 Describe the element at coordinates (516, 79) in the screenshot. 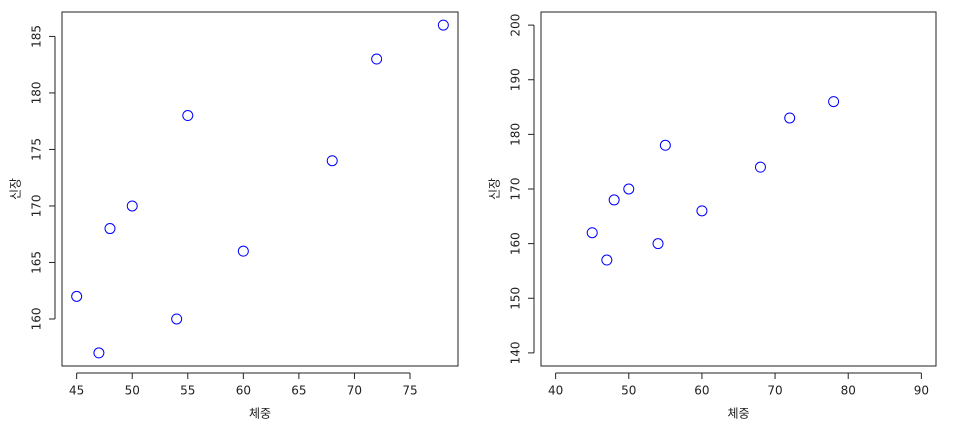

I see `y-tick-label: 190` at that location.